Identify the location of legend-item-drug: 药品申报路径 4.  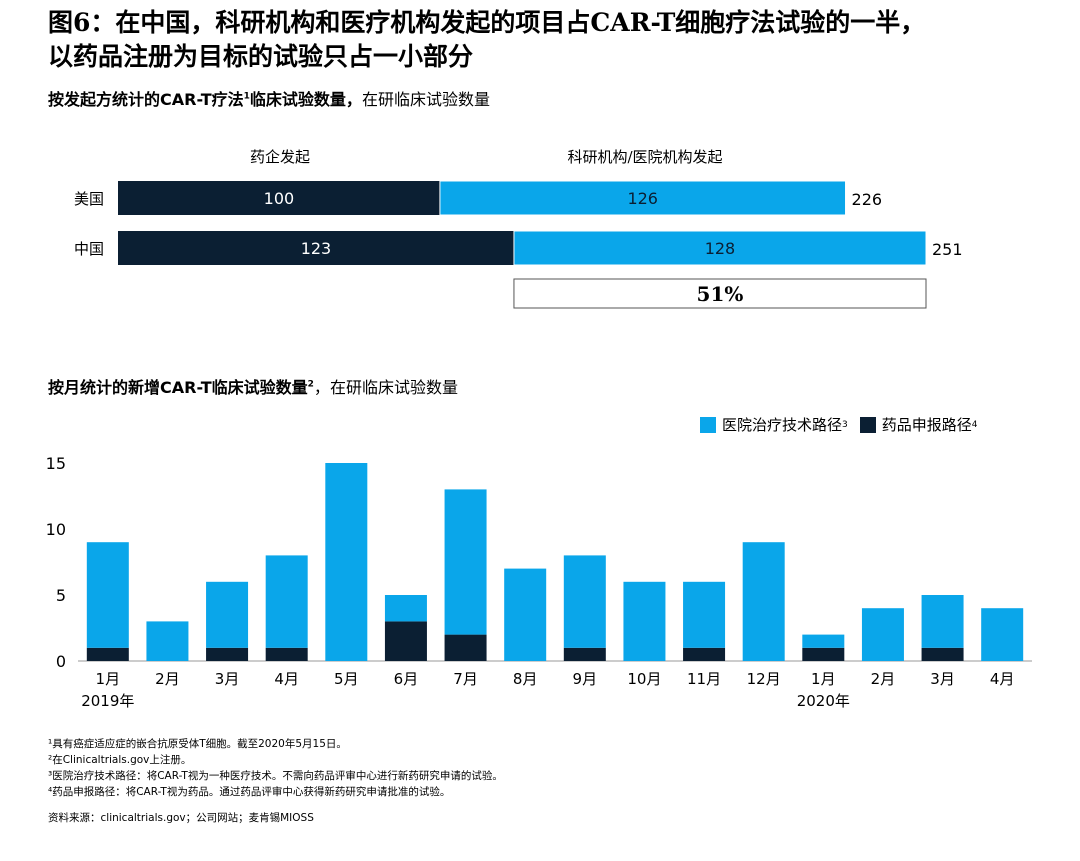
(918, 424).